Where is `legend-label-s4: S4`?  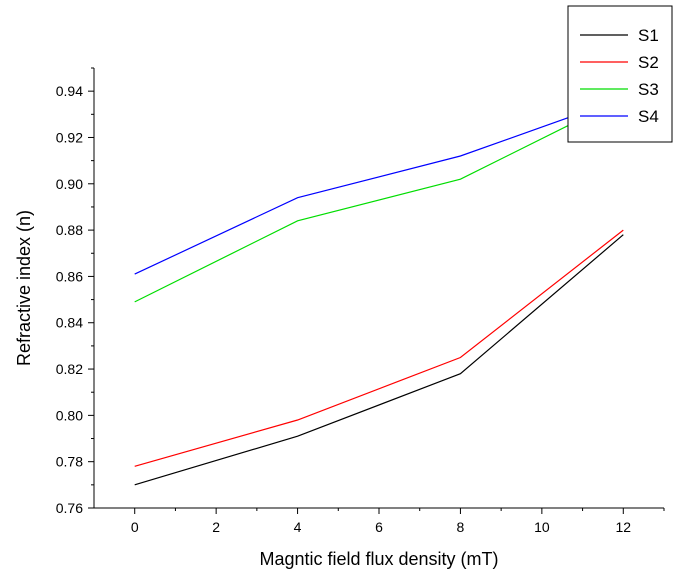 legend-label-s4: S4 is located at coordinates (648, 116).